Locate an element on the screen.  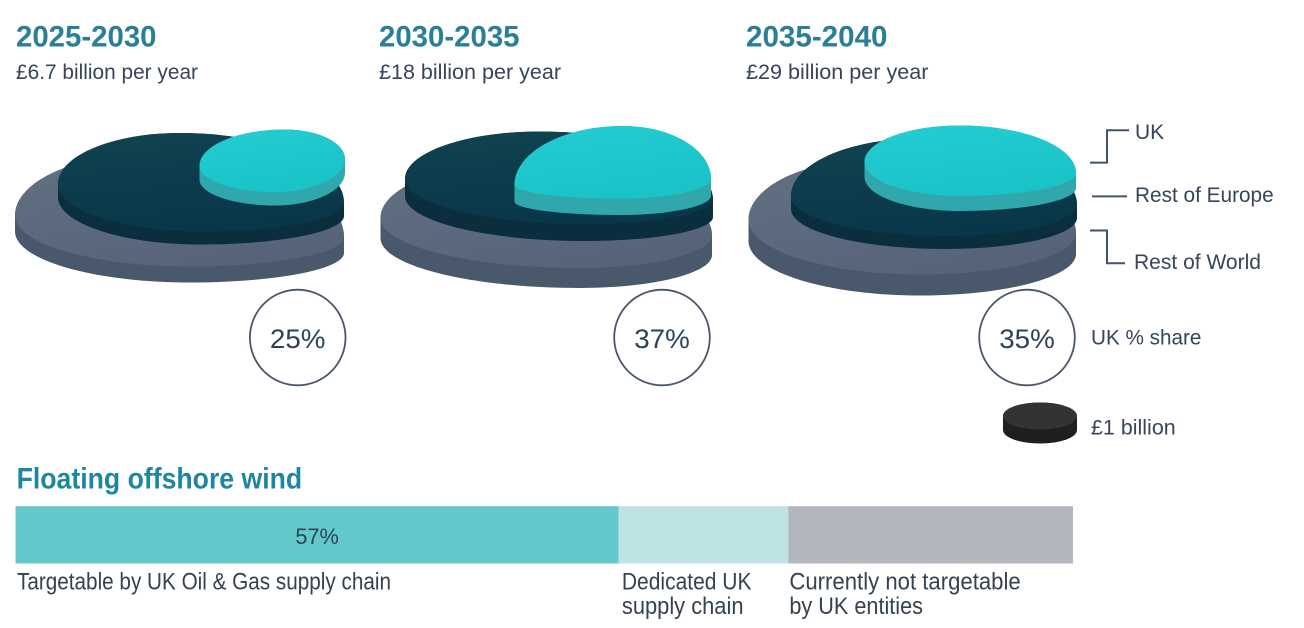
svg-text: 37% is located at coordinates (662, 339).